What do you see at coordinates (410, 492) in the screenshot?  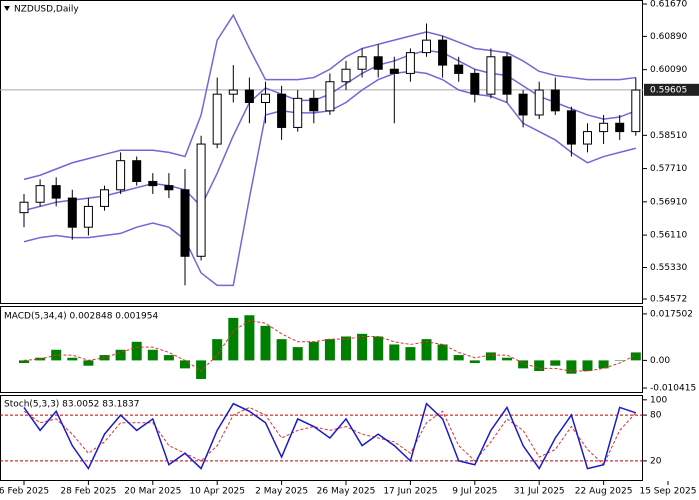 I see `x-tick-label: 17 Jun 2025` at bounding box center [410, 492].